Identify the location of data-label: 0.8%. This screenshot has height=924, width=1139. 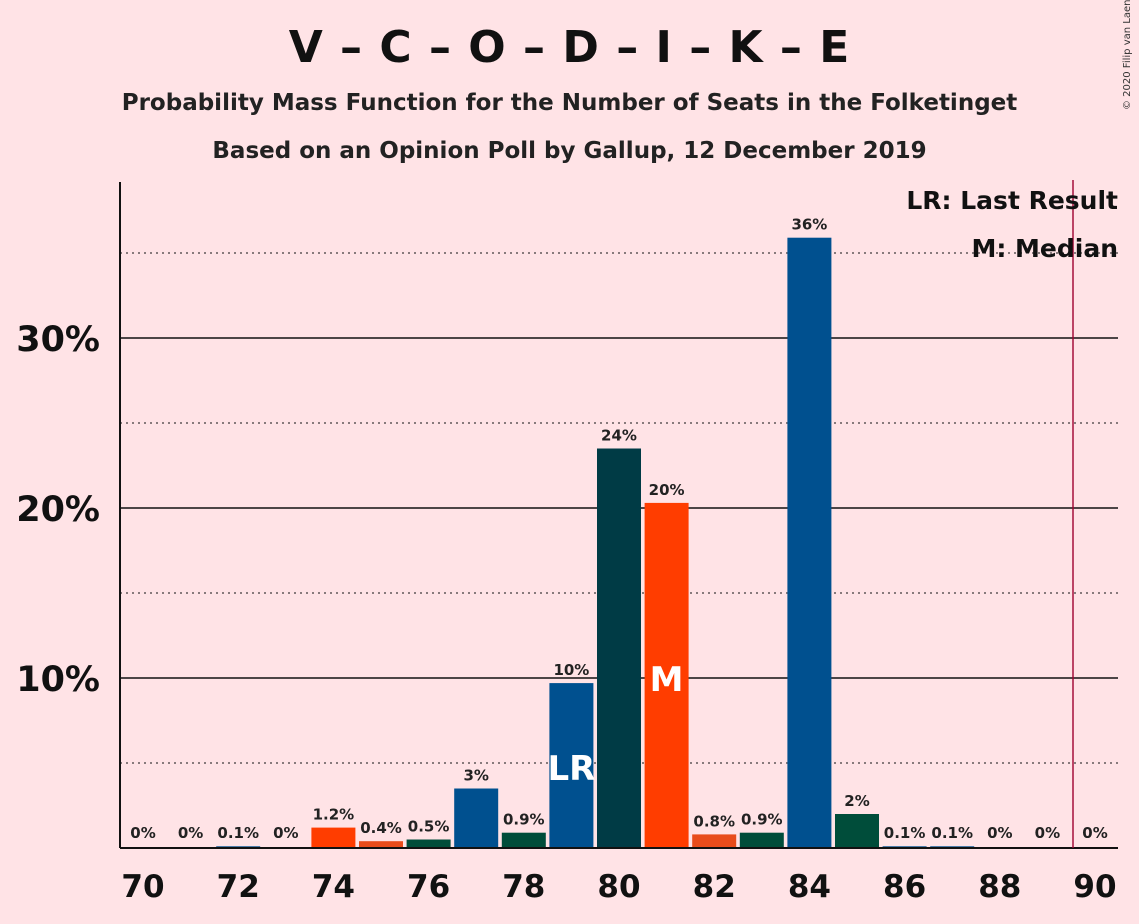
(714, 821).